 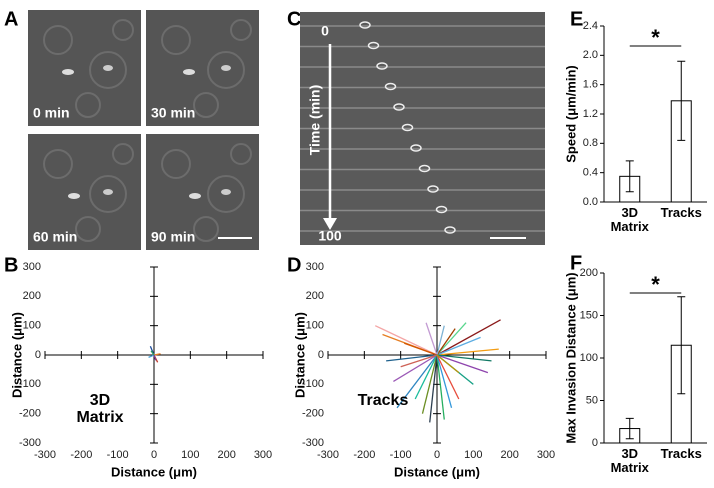 I want to click on category-label: 3D Matrix, so click(x=629, y=219).